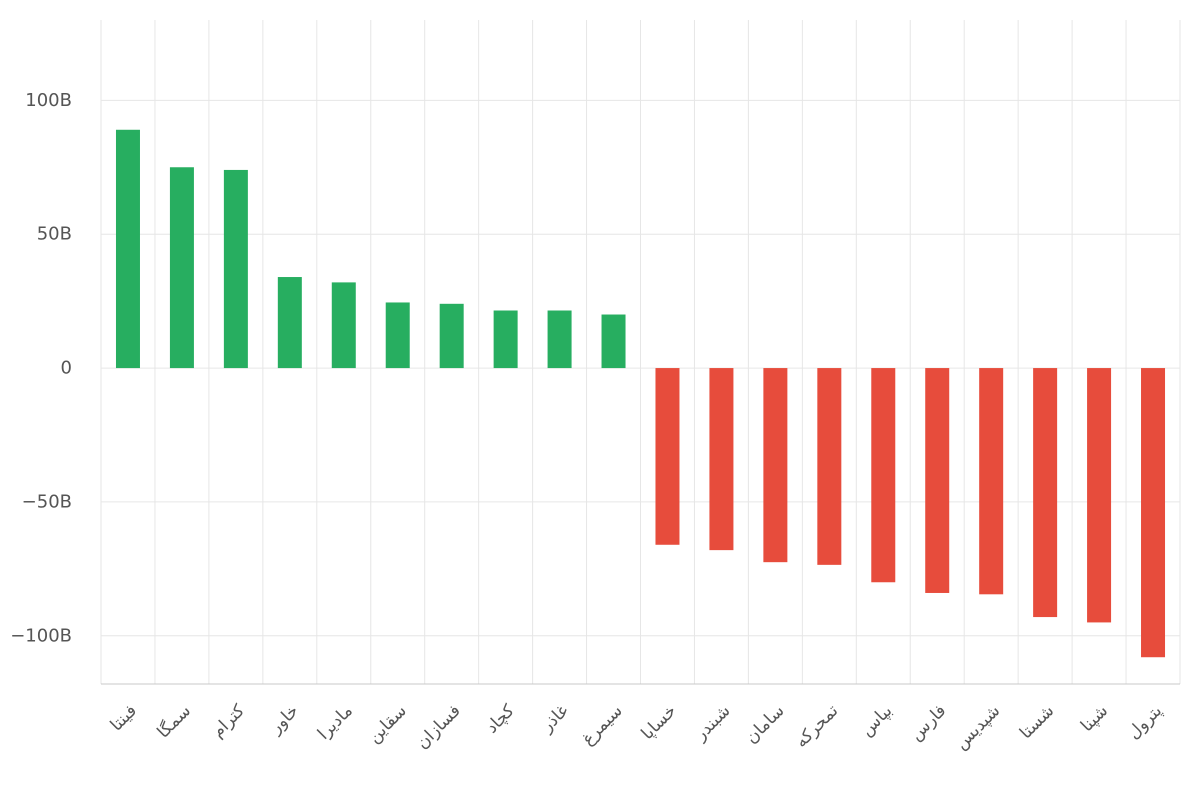  Describe the element at coordinates (659, 722) in the screenshot. I see `x-tick-label: خساپا` at that location.